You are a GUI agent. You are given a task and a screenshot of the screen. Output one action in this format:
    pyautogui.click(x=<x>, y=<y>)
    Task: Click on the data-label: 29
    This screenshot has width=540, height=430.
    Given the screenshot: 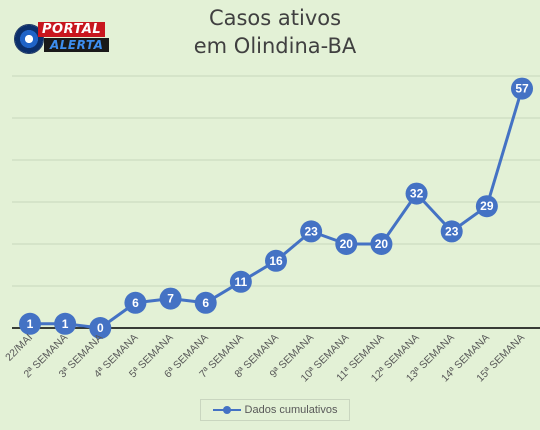 What is the action you would take?
    pyautogui.click(x=487, y=206)
    